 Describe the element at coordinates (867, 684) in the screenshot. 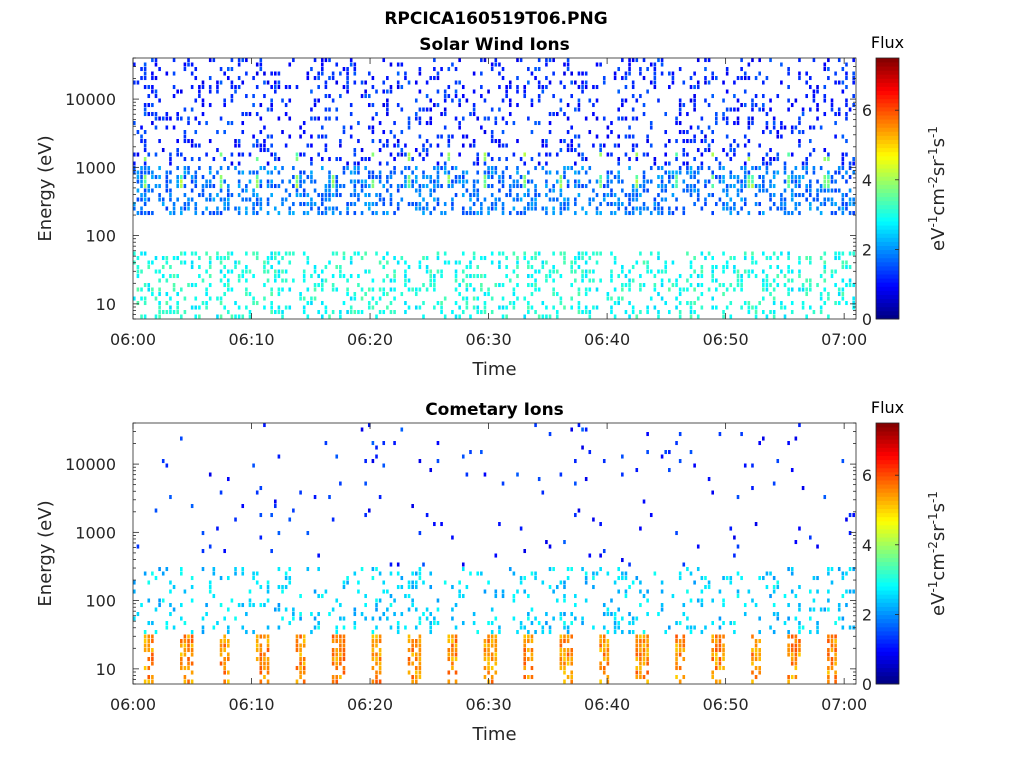

I see `colorbar-tick-label: 0` at that location.